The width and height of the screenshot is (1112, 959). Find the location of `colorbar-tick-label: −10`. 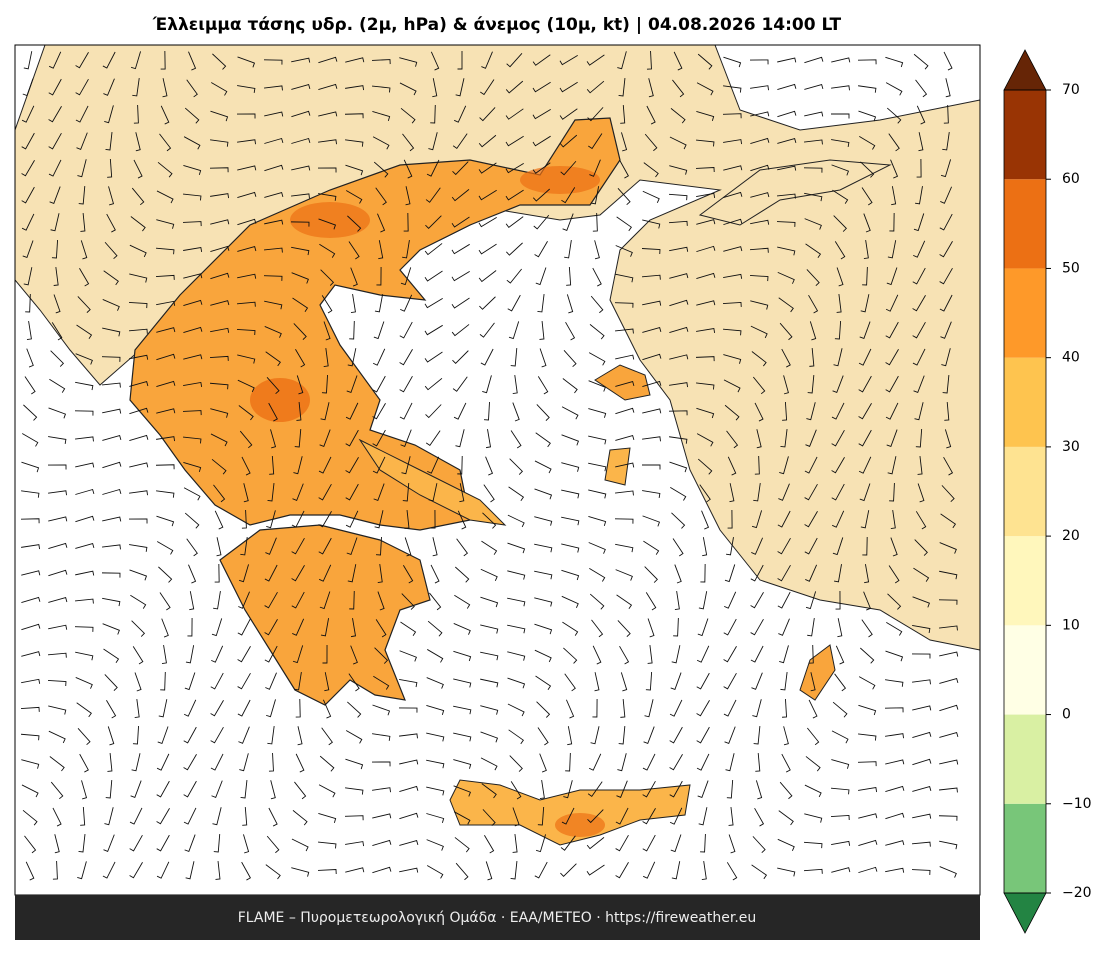

colorbar-tick-label: −10 is located at coordinates (1077, 804).